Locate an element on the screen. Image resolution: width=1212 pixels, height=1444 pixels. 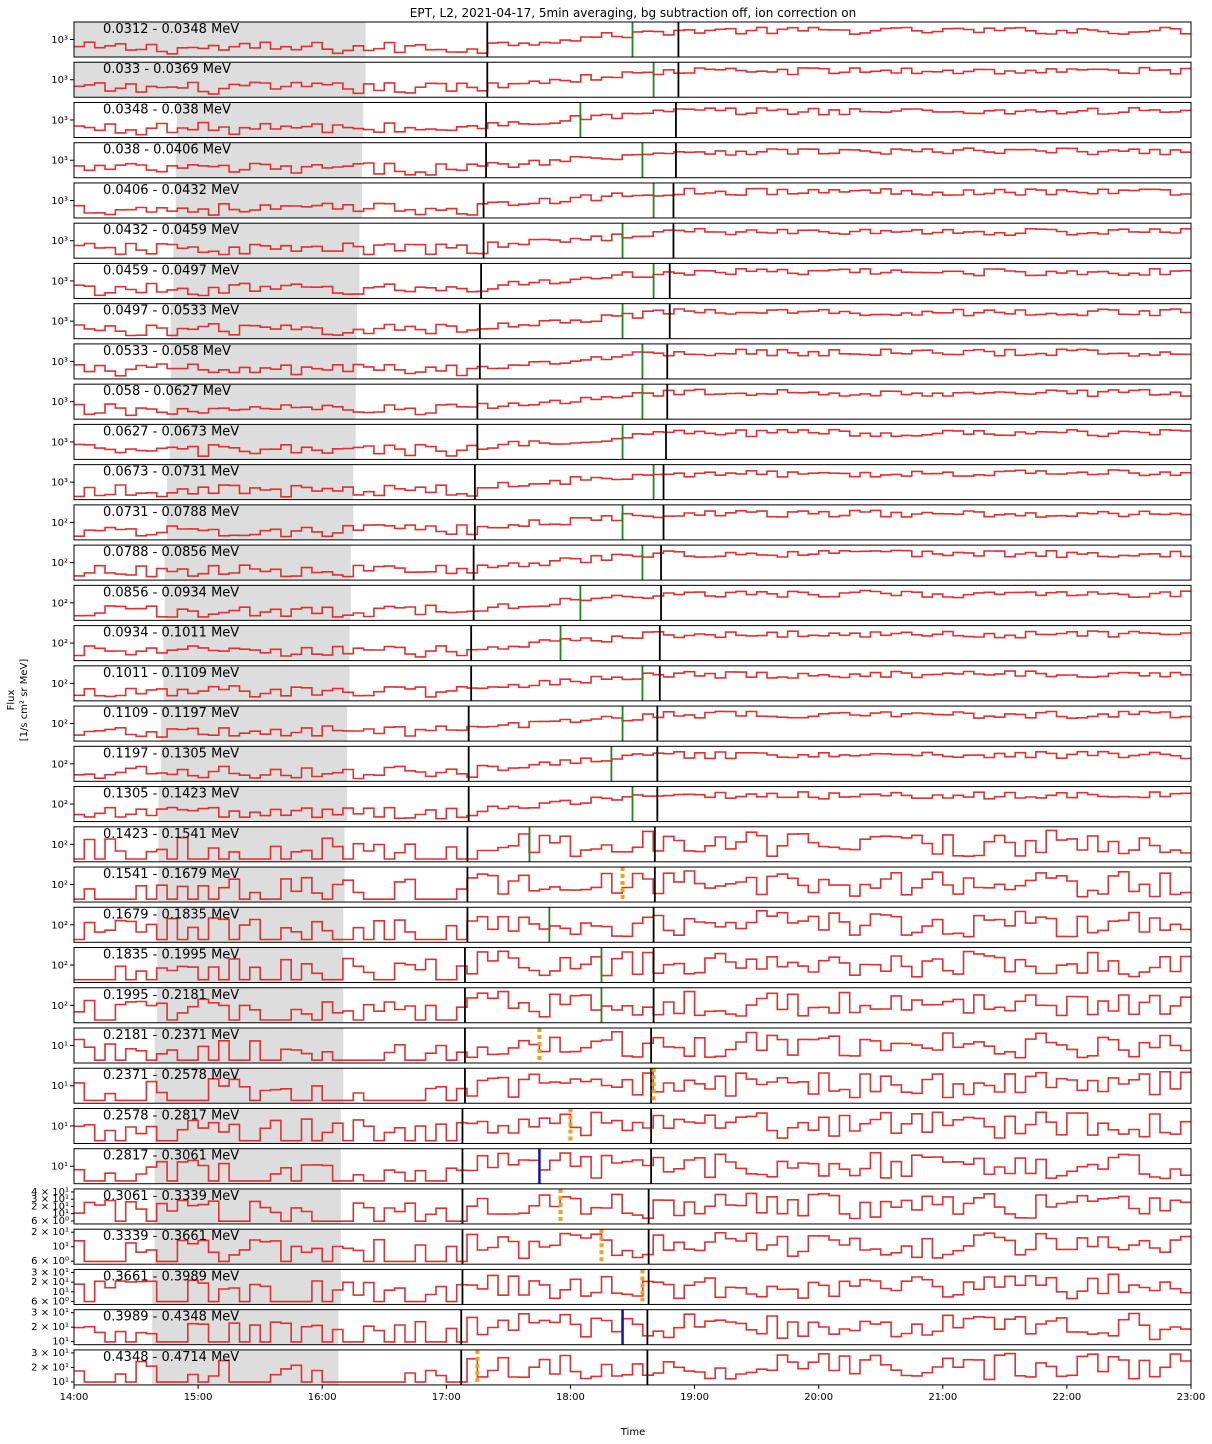
x-tick-label: 19:00 is located at coordinates (694, 1397).